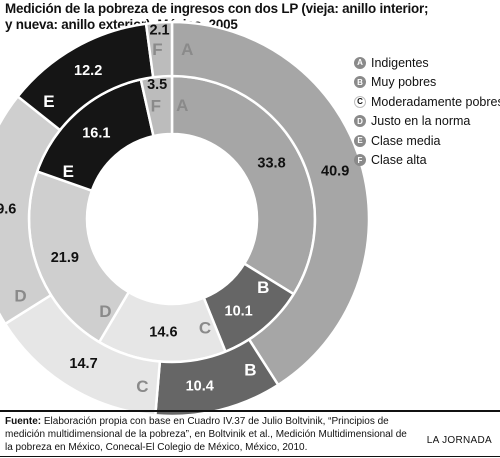  Describe the element at coordinates (421, 121) in the screenshot. I see `legend-label: Justo en la norma` at that location.